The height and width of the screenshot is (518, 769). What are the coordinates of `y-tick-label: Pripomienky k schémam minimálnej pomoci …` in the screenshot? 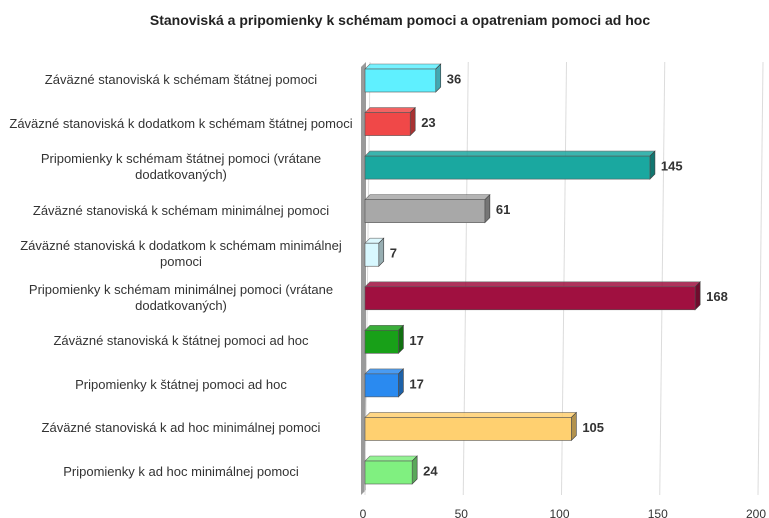 It's located at (181, 297).